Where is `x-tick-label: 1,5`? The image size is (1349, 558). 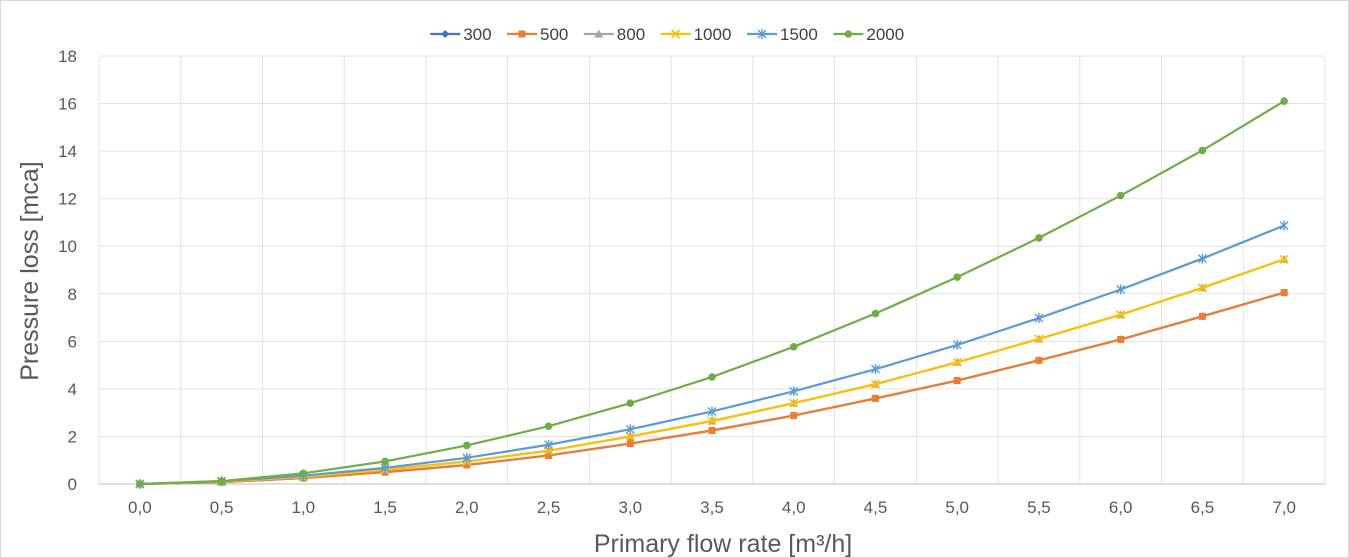 x-tick-label: 1,5 is located at coordinates (385, 507).